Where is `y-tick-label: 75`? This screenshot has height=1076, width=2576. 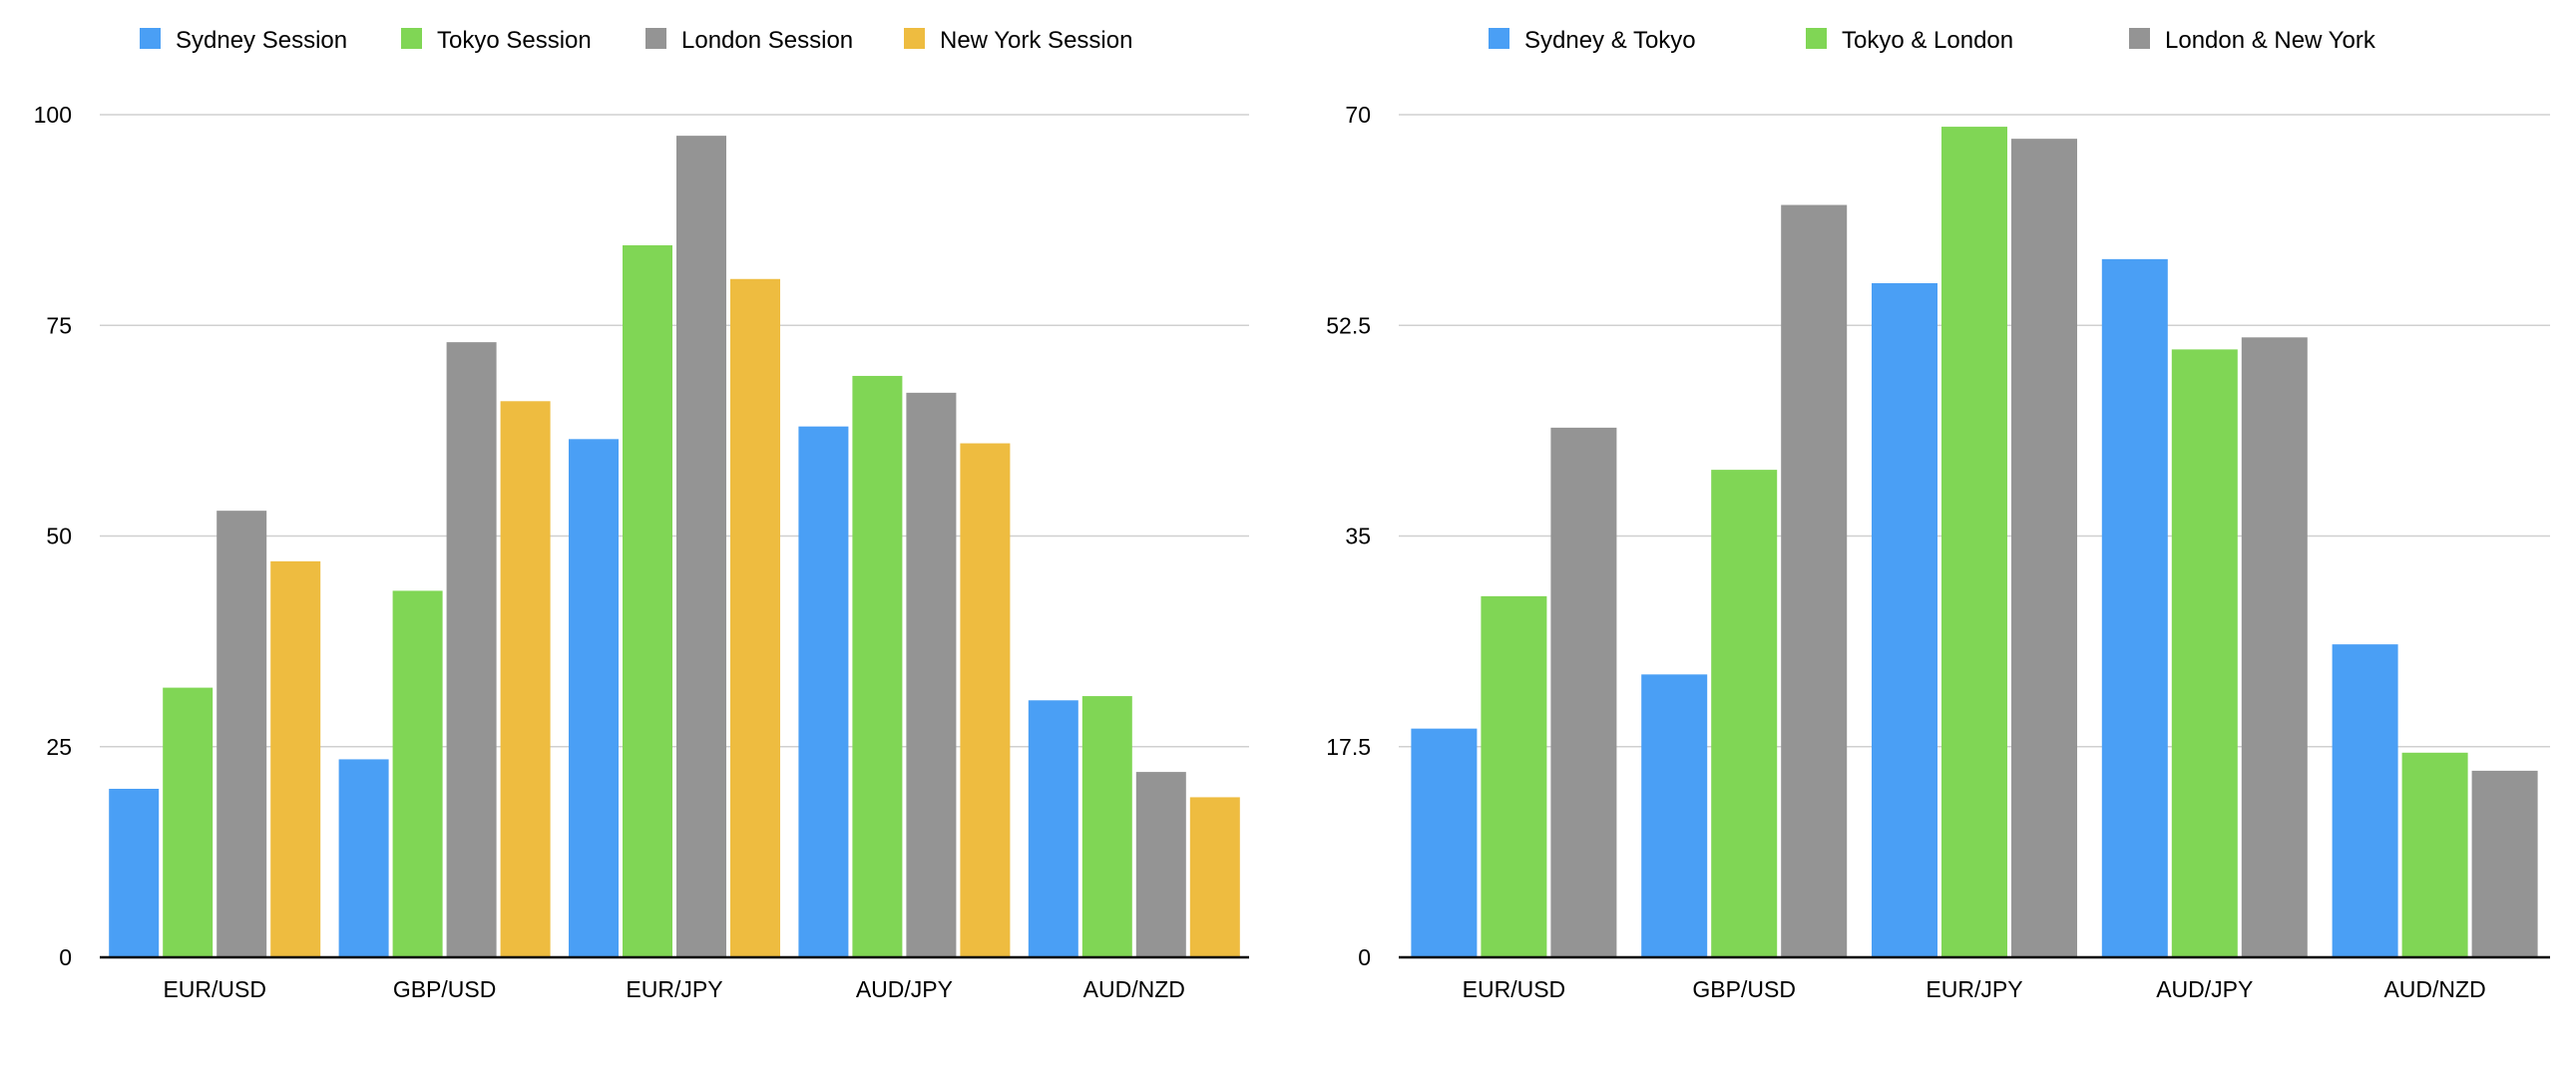
y-tick-label: 75 is located at coordinates (59, 325).